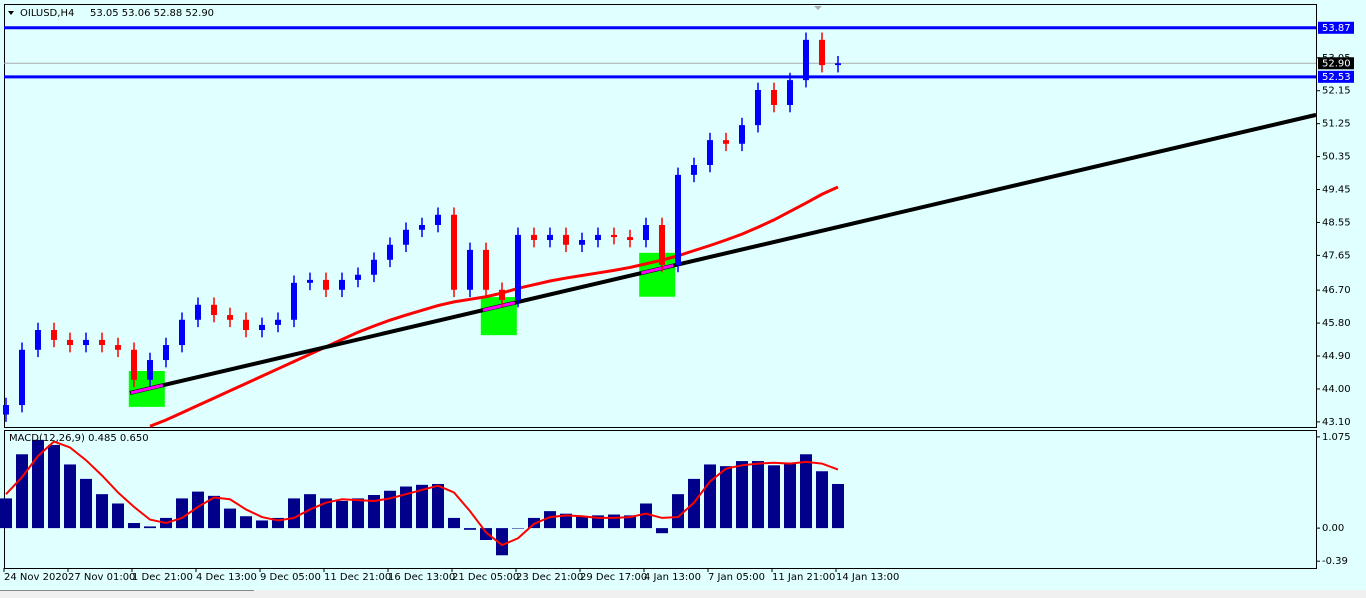  Describe the element at coordinates (1336, 77) in the screenshot. I see `level-label: 52.53` at that location.